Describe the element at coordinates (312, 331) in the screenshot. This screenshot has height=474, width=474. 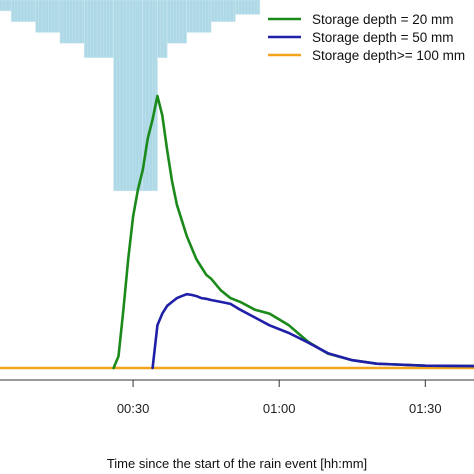
I see `series-line` at that location.